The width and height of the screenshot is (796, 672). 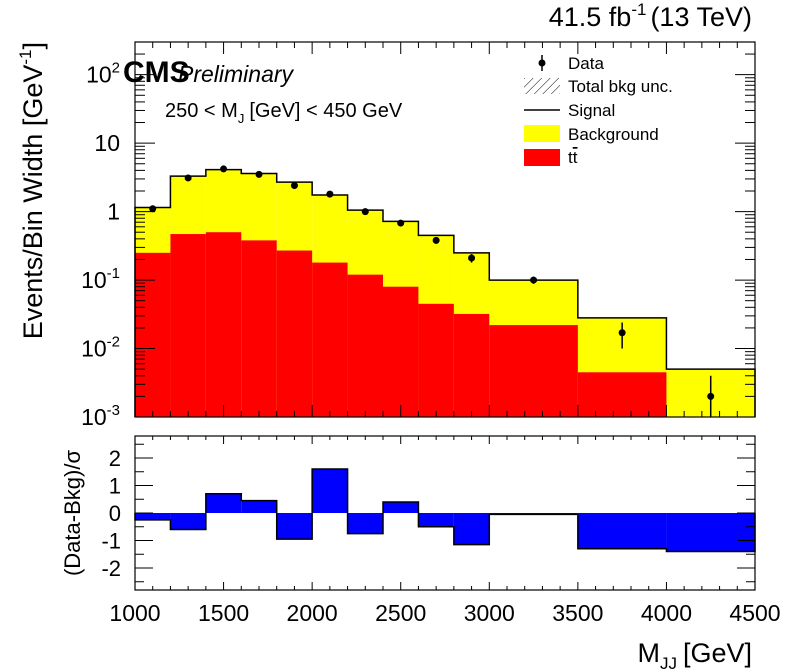 I want to click on bottom-y-axis-title: (Data-Bkg)/σ, so click(x=72, y=513).